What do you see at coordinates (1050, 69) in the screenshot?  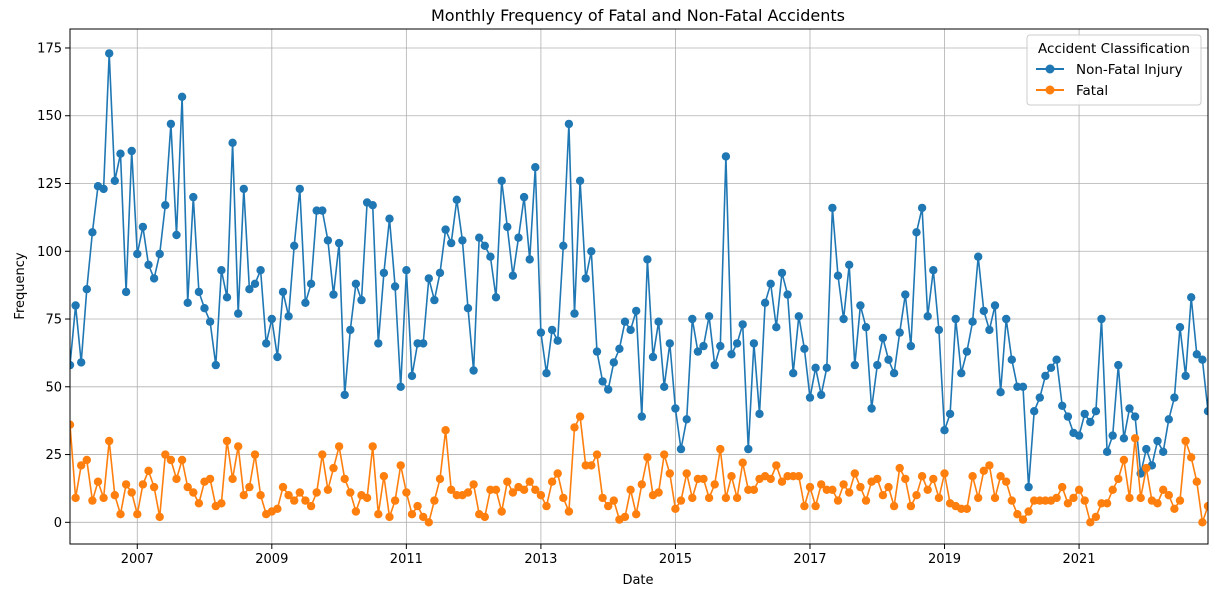 I see `legend-marker-non-fatal-injury` at bounding box center [1050, 69].